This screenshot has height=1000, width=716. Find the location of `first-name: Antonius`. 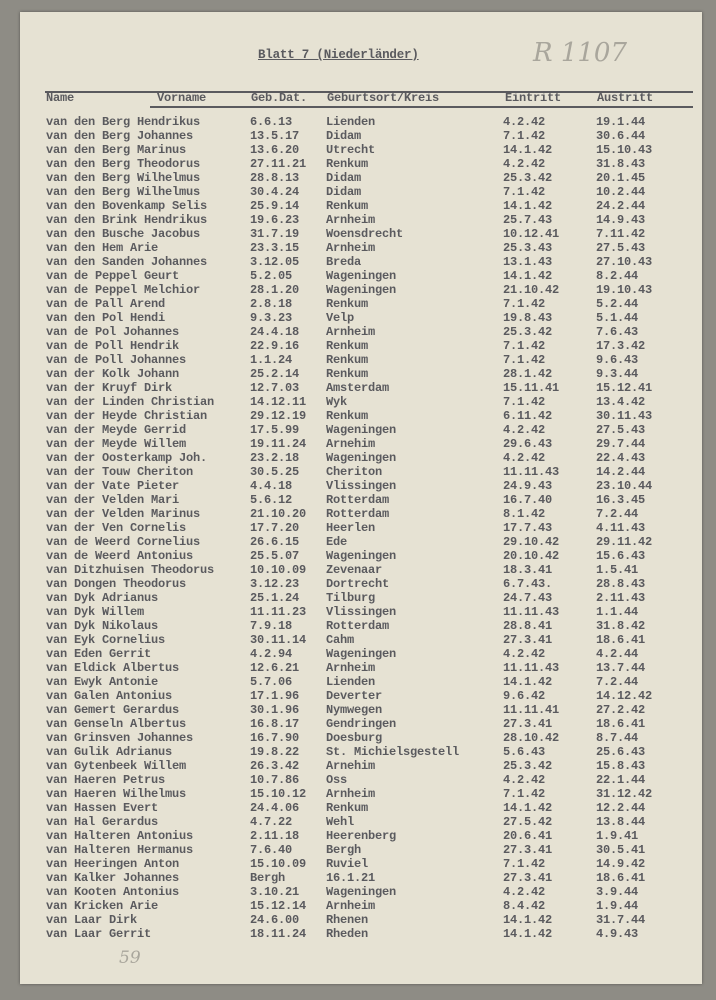

first-name: Antonius is located at coordinates (165, 836).